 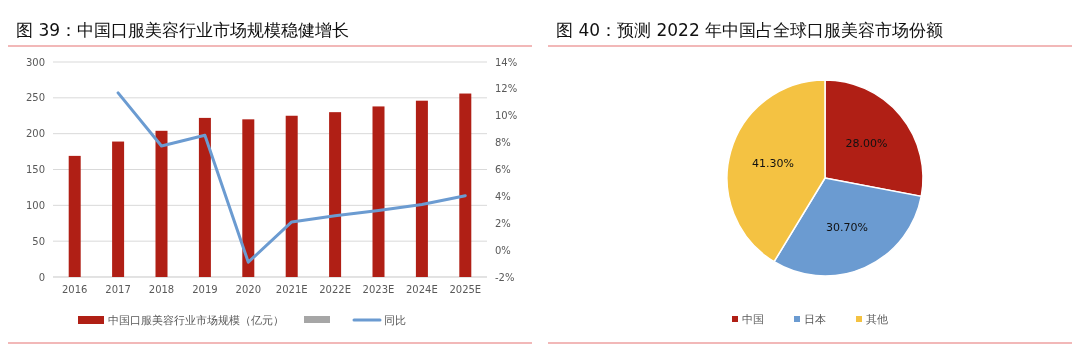 What do you see at coordinates (846, 228) in the screenshot?
I see `data-label: 30.70%` at bounding box center [846, 228].